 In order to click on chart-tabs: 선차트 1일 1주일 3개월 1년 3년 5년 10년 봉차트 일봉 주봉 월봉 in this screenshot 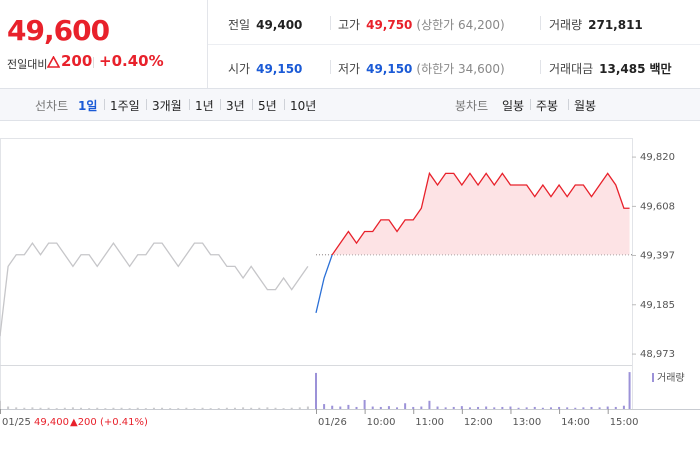, I will do `click(350, 104)`.